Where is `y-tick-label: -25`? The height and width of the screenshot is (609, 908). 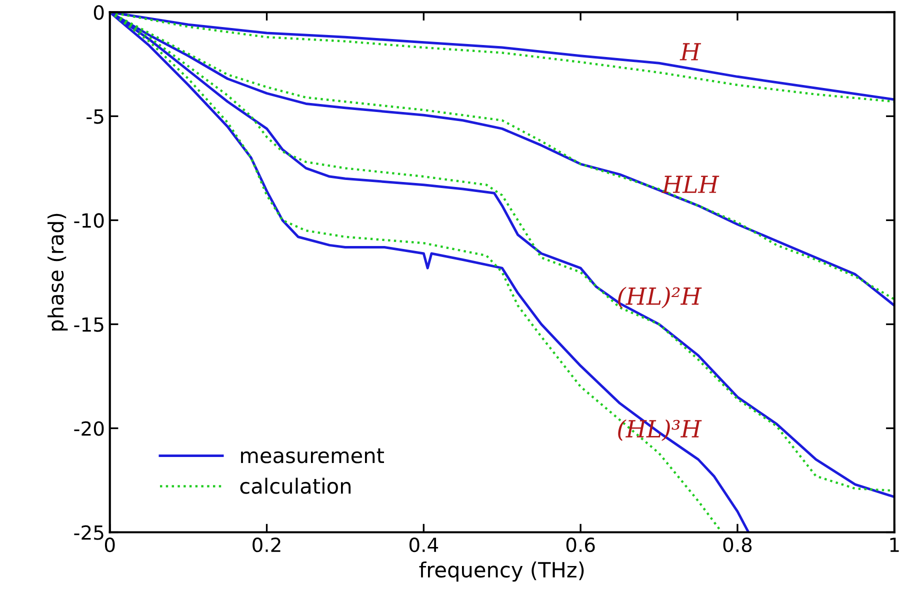
y-tick-label: -25 is located at coordinates (89, 532).